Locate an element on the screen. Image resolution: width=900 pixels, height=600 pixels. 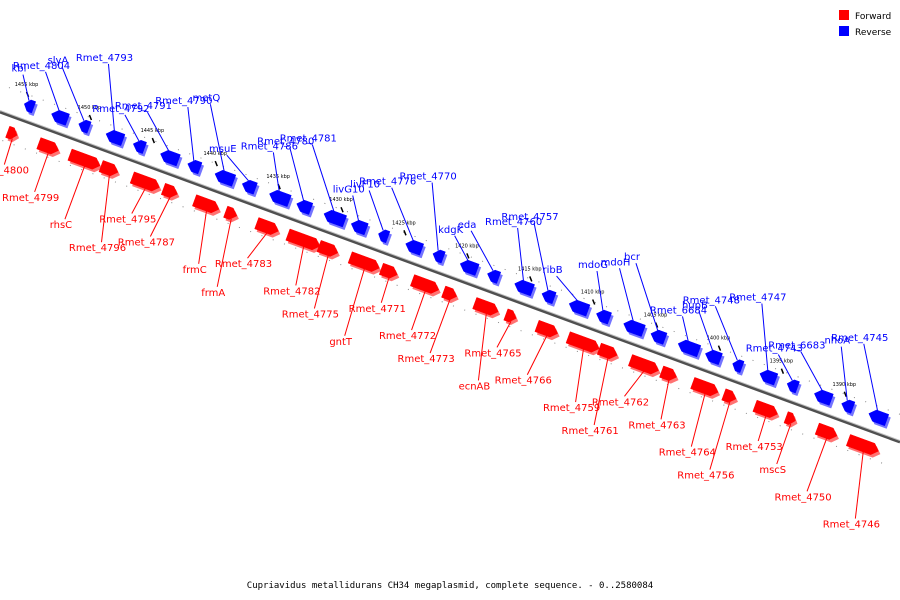
gene-reverse-label: Rmet_4747 is located at coordinates (757, 298).